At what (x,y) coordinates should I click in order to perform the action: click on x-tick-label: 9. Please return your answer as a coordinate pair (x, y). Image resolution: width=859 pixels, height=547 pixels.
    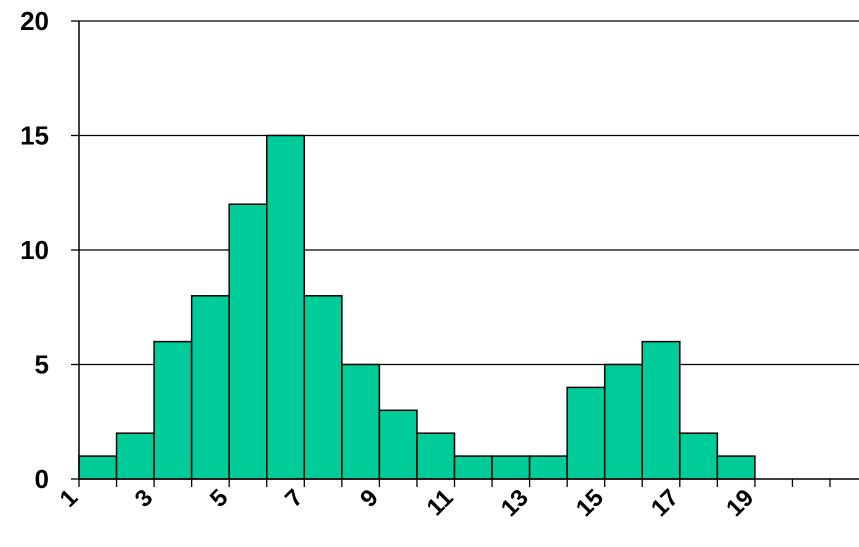
    Looking at the image, I should click on (369, 498).